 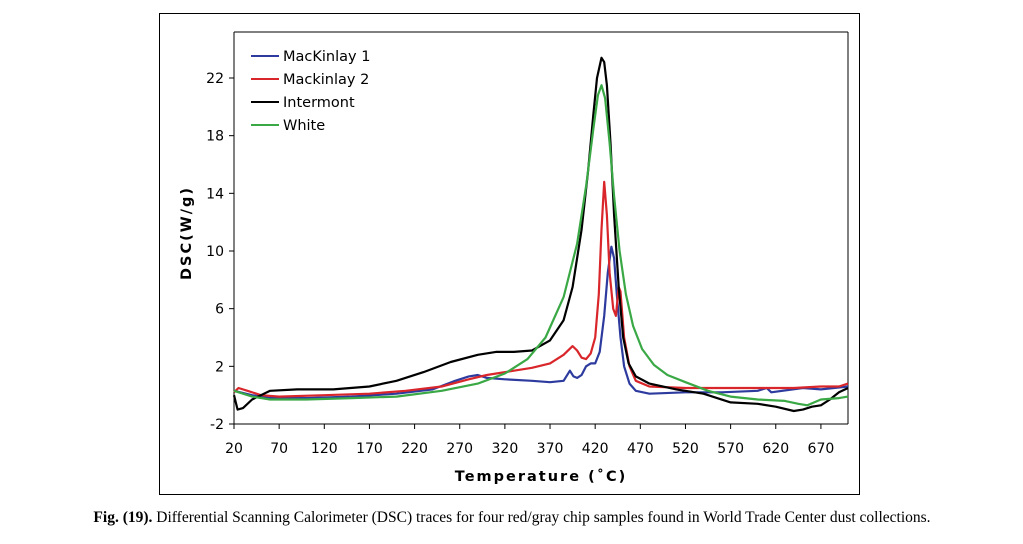 I want to click on x-tick-label: 520, so click(x=685, y=449).